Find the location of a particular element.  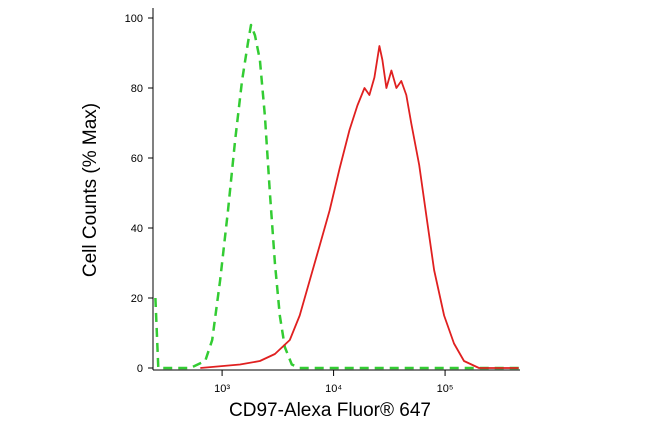

y-tick-label: 60 is located at coordinates (137, 159).